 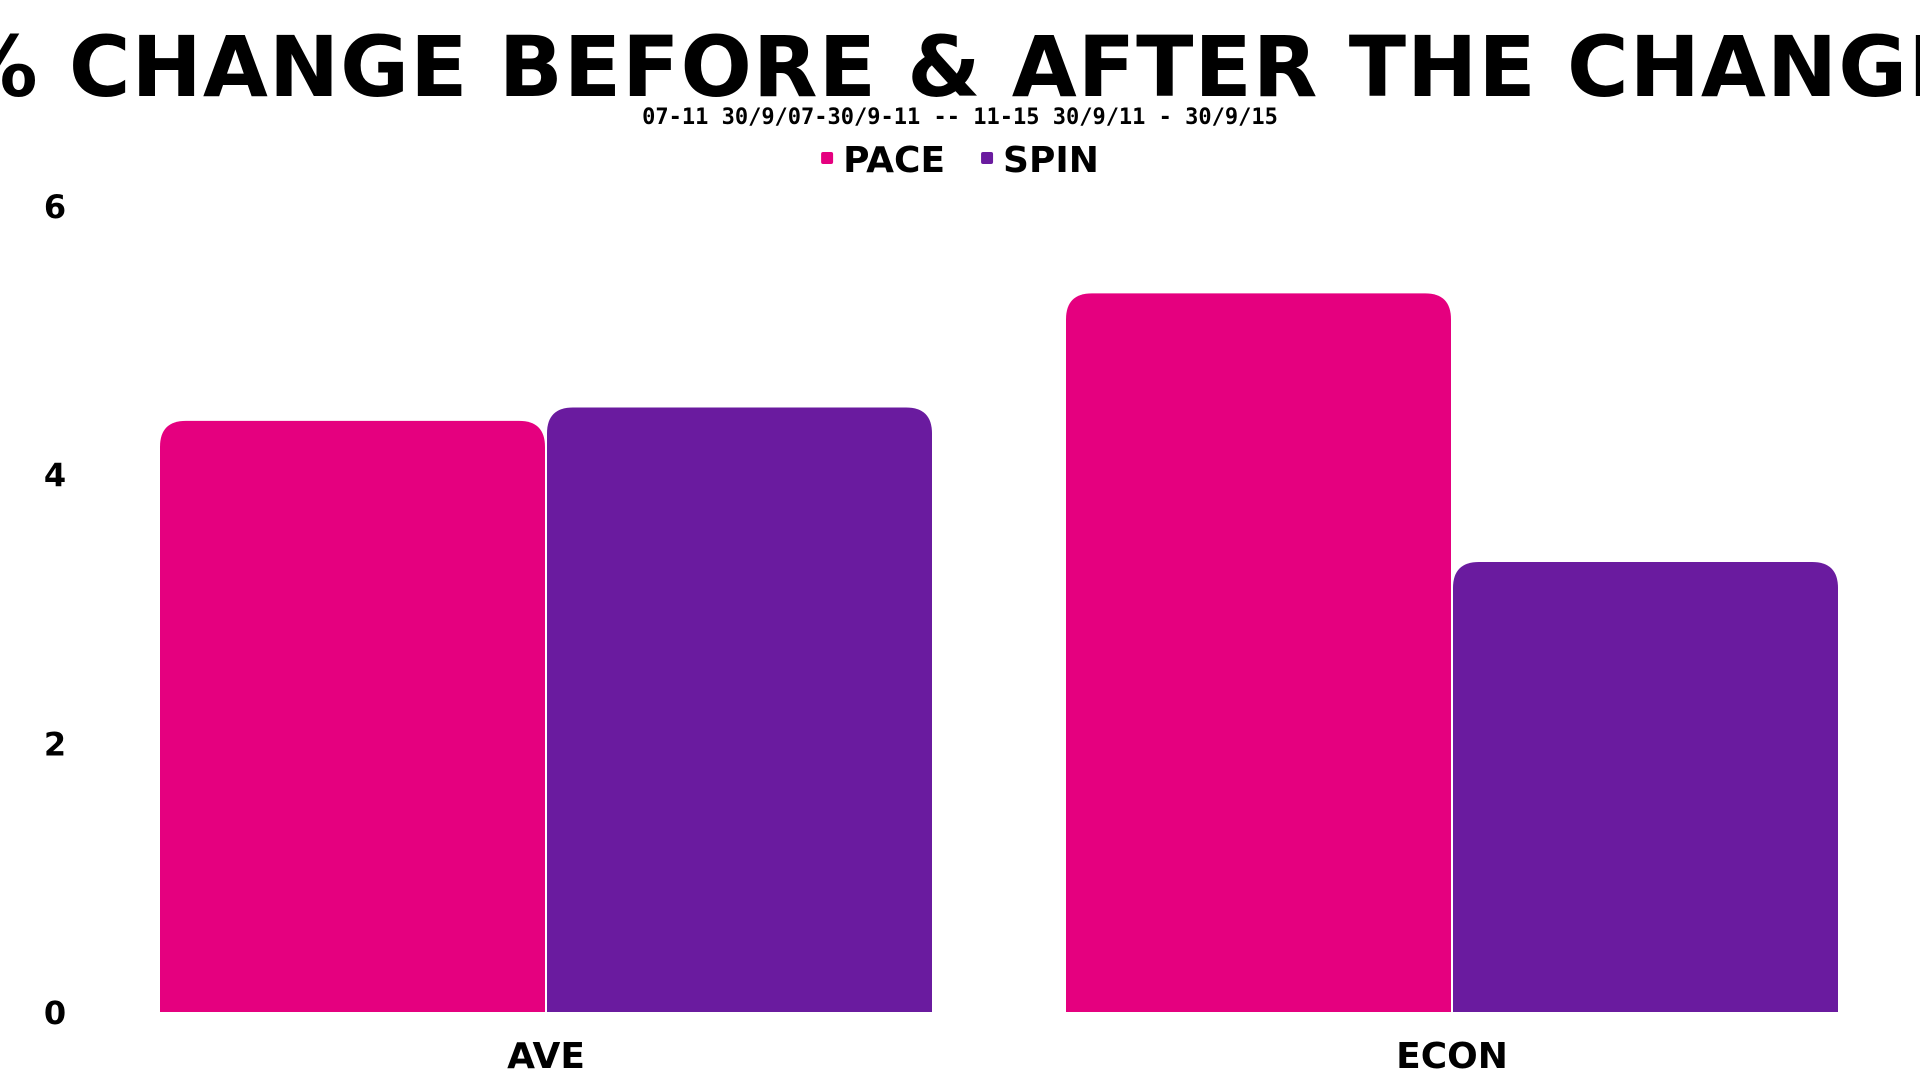 What do you see at coordinates (960, 160) in the screenshot?
I see `chart-legend: PACE SPIN` at bounding box center [960, 160].